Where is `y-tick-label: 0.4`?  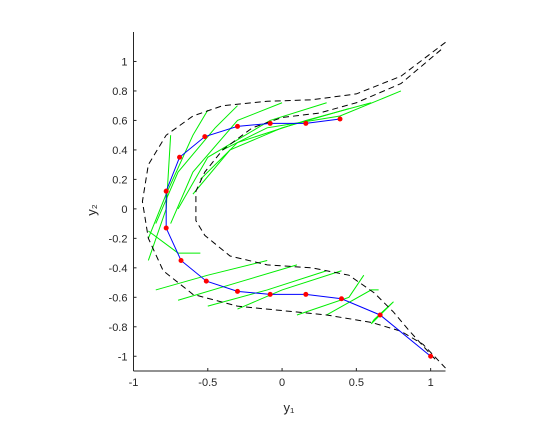
y-tick-label: 0.4 is located at coordinates (119, 151).